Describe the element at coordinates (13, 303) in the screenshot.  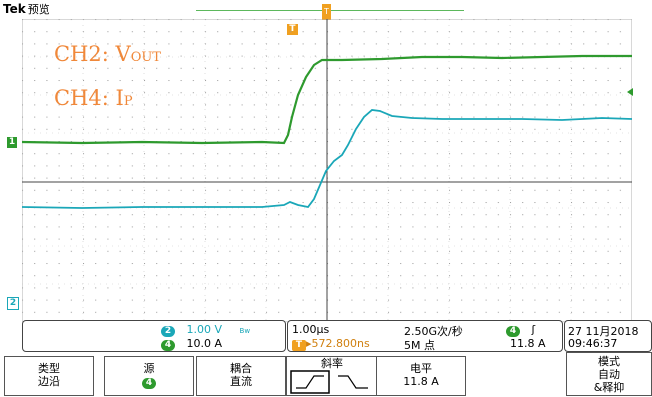
I see `ch2-offset-marker: 2` at that location.